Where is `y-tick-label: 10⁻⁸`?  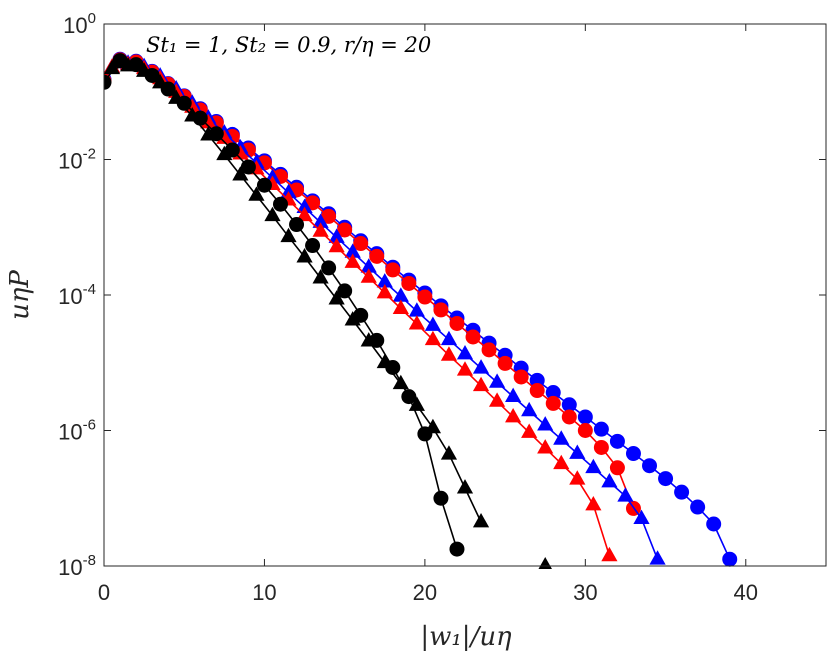 y-tick-label: 10⁻⁸ is located at coordinates (77, 566).